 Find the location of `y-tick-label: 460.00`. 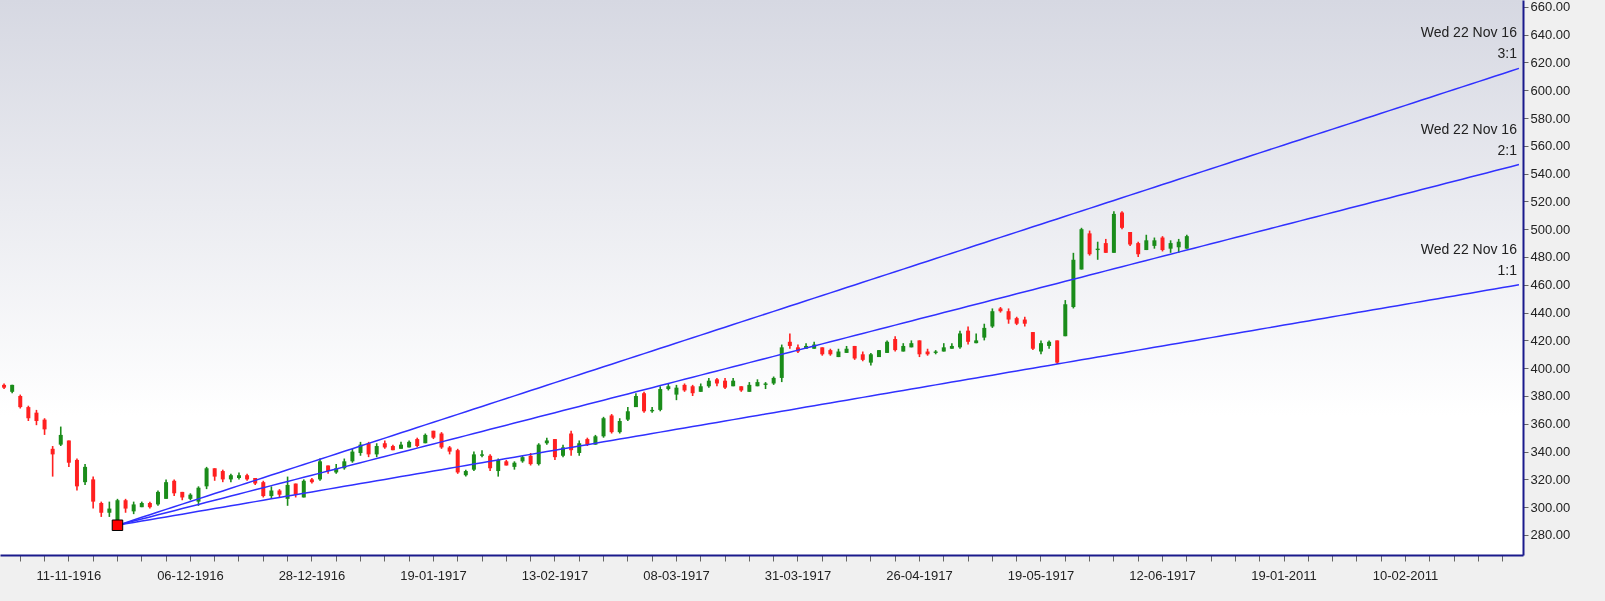

y-tick-label: 460.00 is located at coordinates (1550, 285).